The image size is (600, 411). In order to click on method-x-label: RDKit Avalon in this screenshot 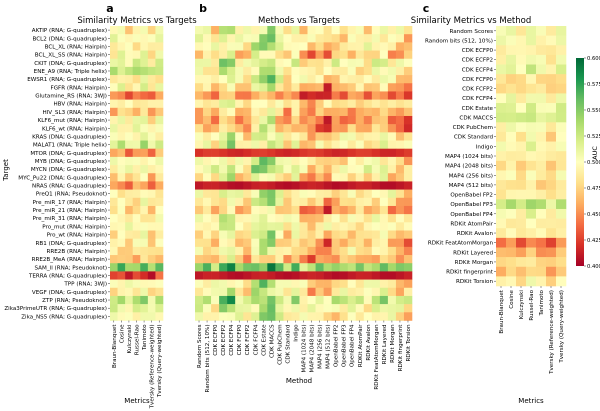, I will do `click(369, 342)`.